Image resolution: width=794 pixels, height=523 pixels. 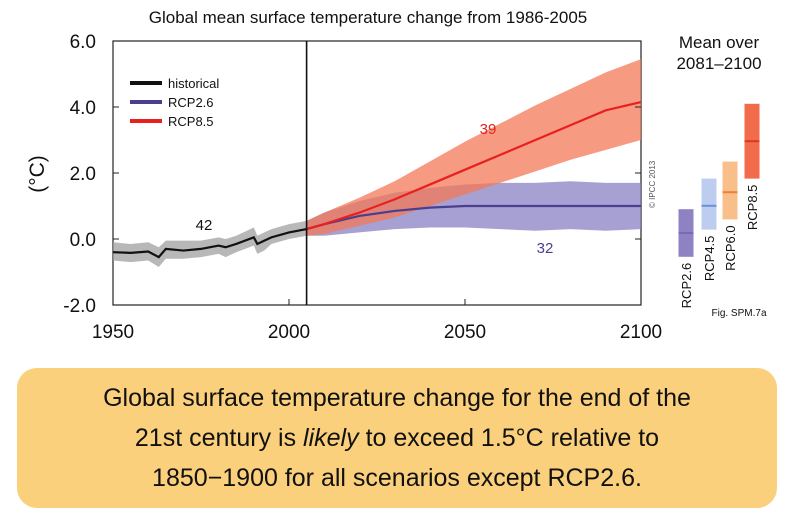 I want to click on y-tick-label: -2.0, so click(x=79, y=306).